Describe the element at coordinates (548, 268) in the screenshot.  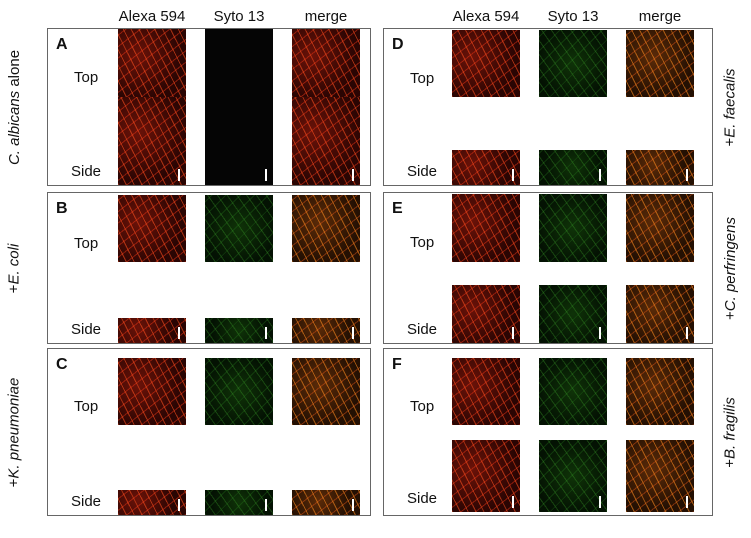
I see `panel-e` at that location.